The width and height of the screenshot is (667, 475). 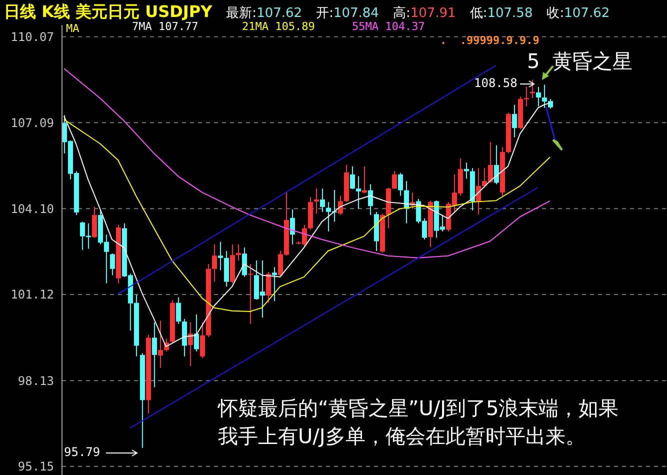 What do you see at coordinates (579, 61) in the screenshot?
I see `annotation: 5 黄昏之星` at bounding box center [579, 61].